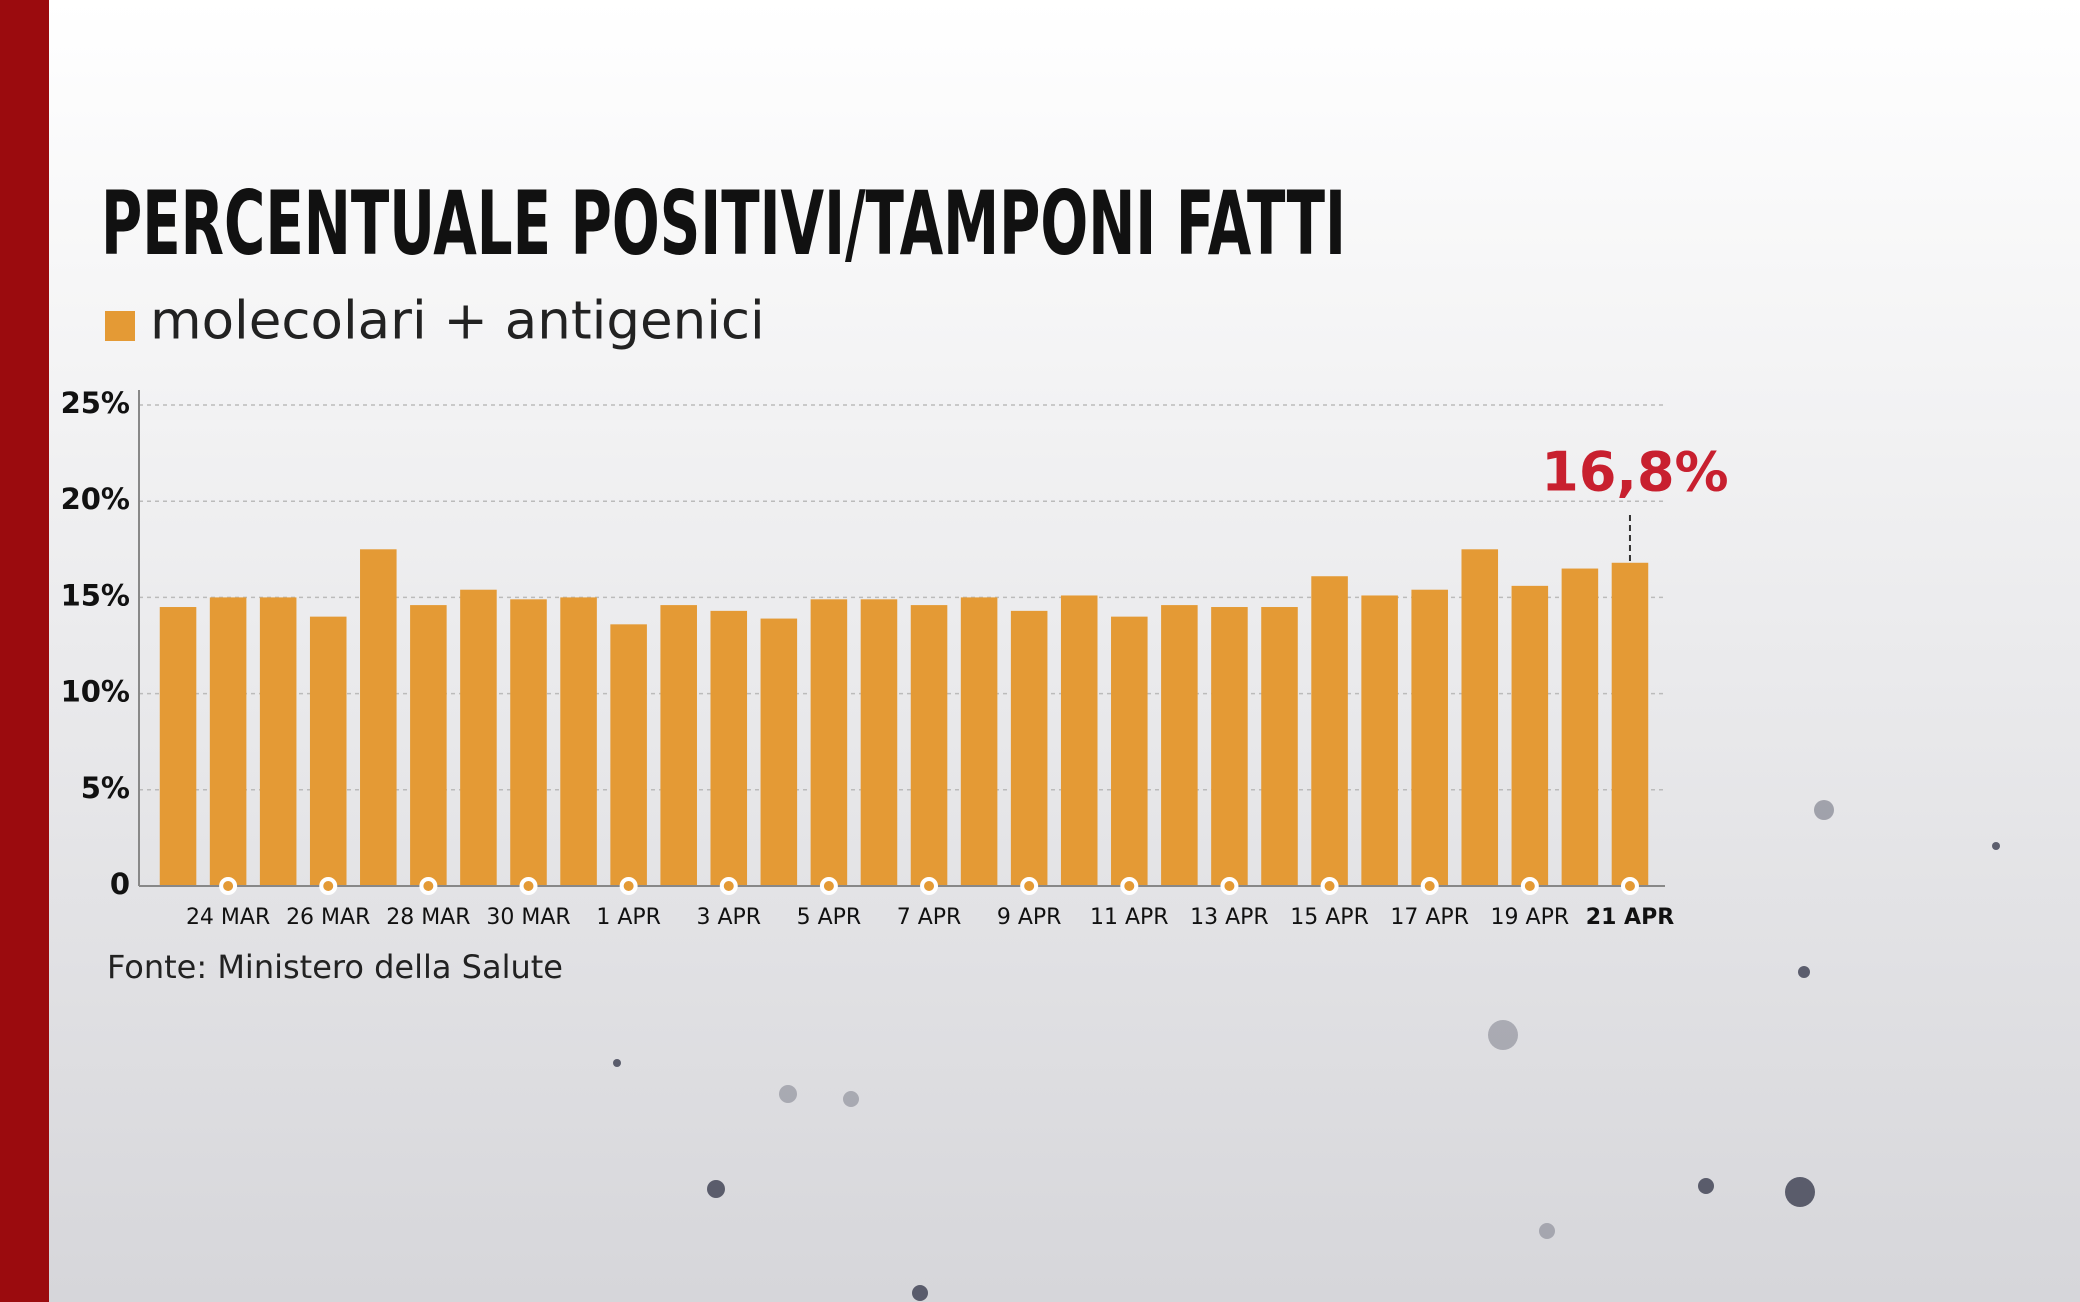 The image size is (2080, 1302). I want to click on x-tick-label: 26 MAR, so click(328, 917).